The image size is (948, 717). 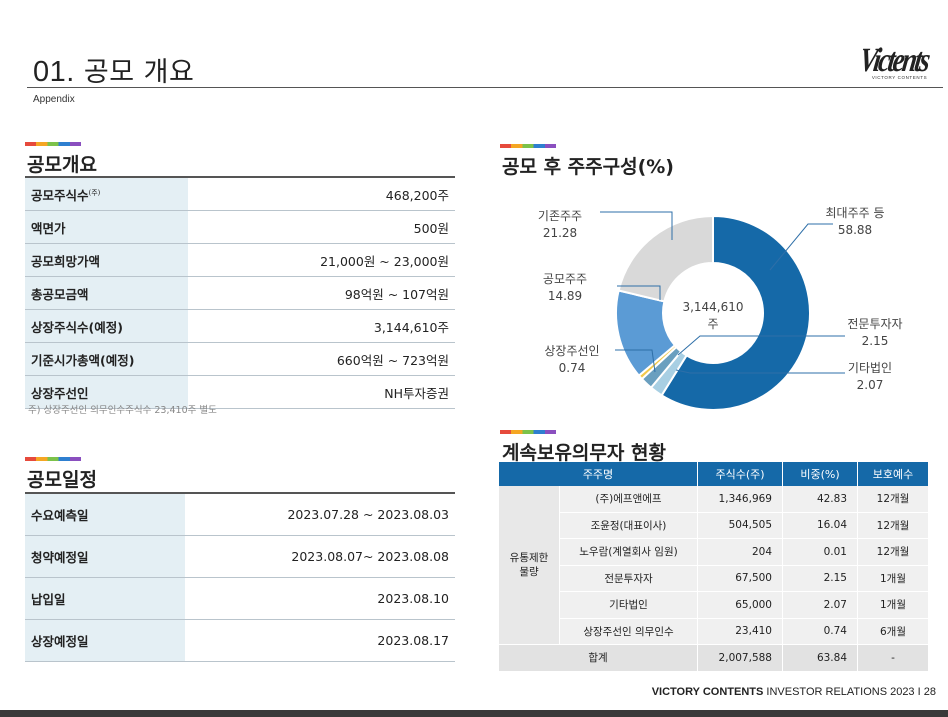 What do you see at coordinates (893, 631) in the screenshot?
I see `lockup-cell-period: 6개월` at bounding box center [893, 631].